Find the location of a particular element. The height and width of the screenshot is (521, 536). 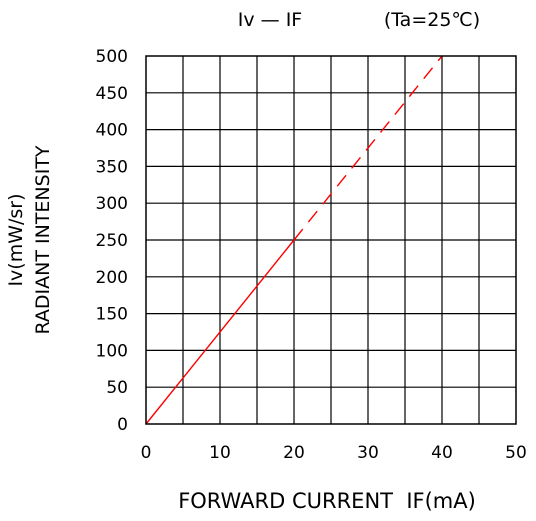

x-tick-label: 0 is located at coordinates (146, 453).